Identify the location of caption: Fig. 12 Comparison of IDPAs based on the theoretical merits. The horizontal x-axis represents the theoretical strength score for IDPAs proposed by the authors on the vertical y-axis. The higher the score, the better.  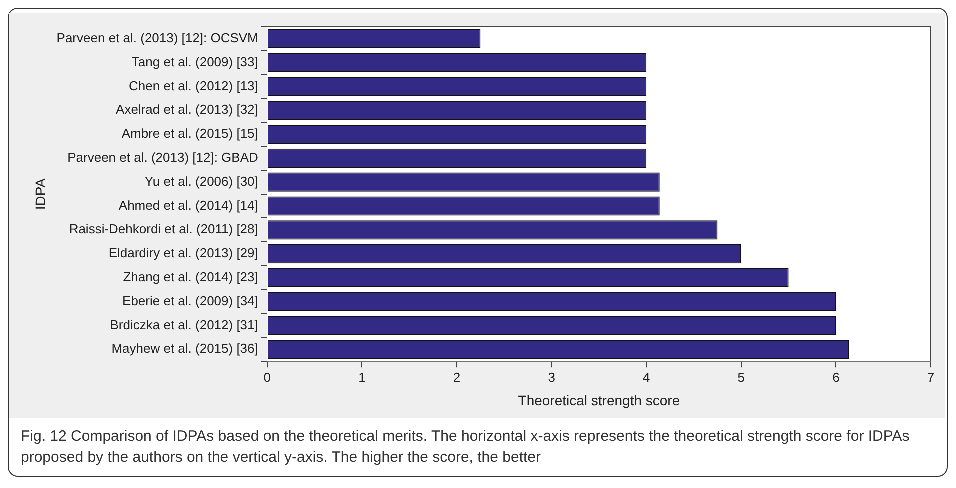
(465, 447).